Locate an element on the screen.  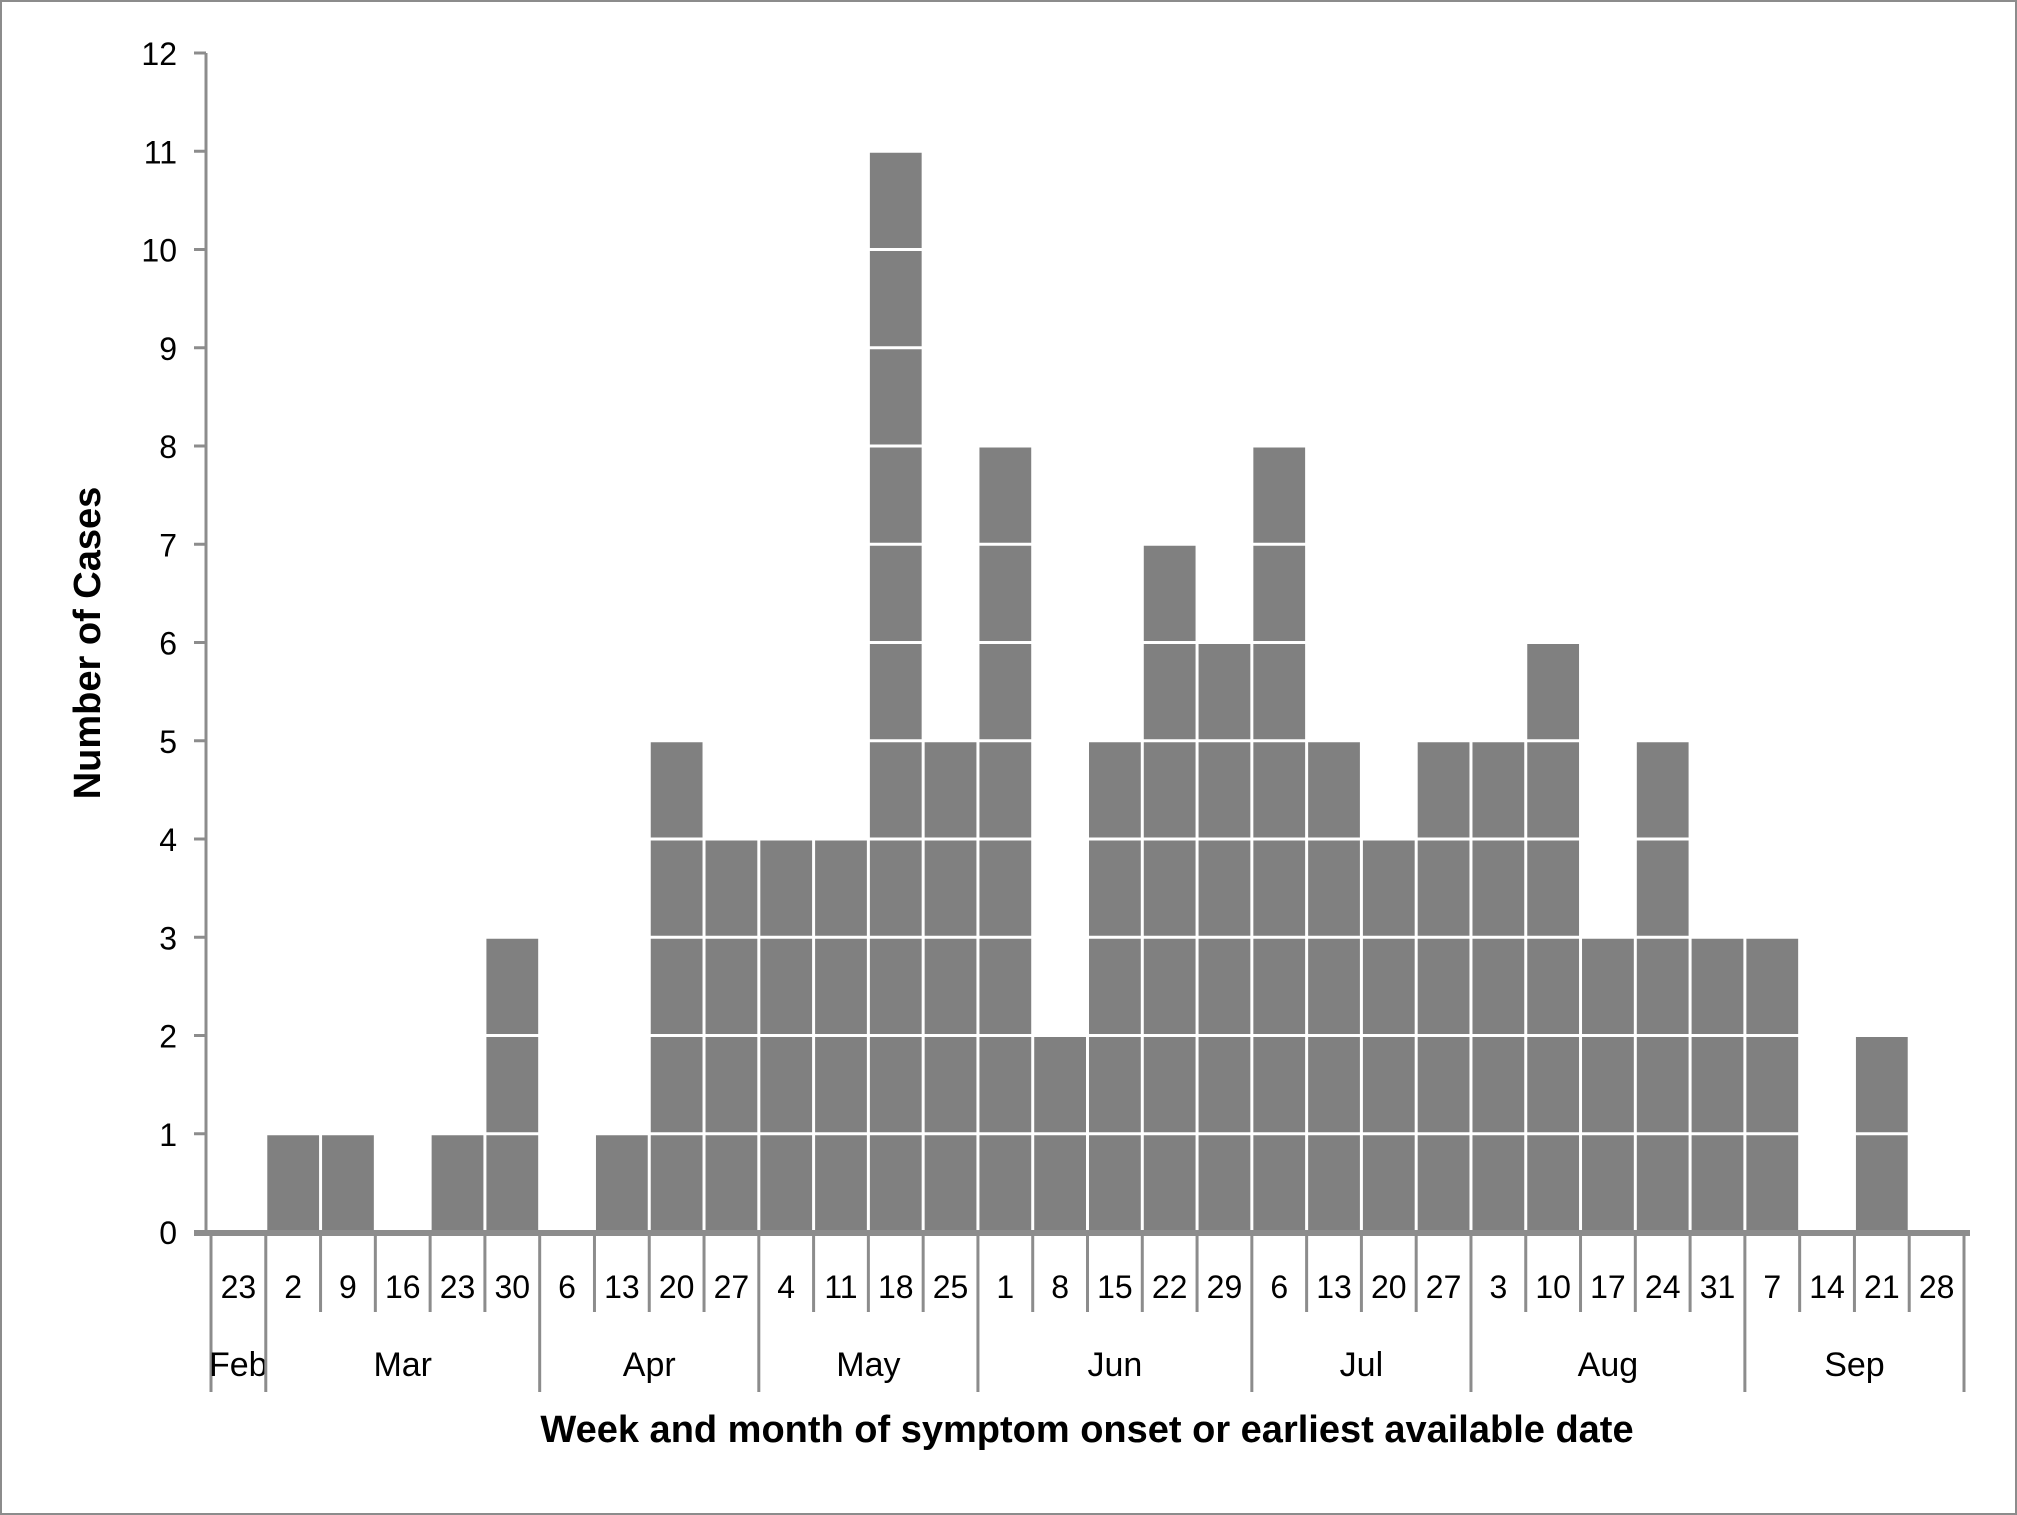
week-label: 10 is located at coordinates (1553, 1287).